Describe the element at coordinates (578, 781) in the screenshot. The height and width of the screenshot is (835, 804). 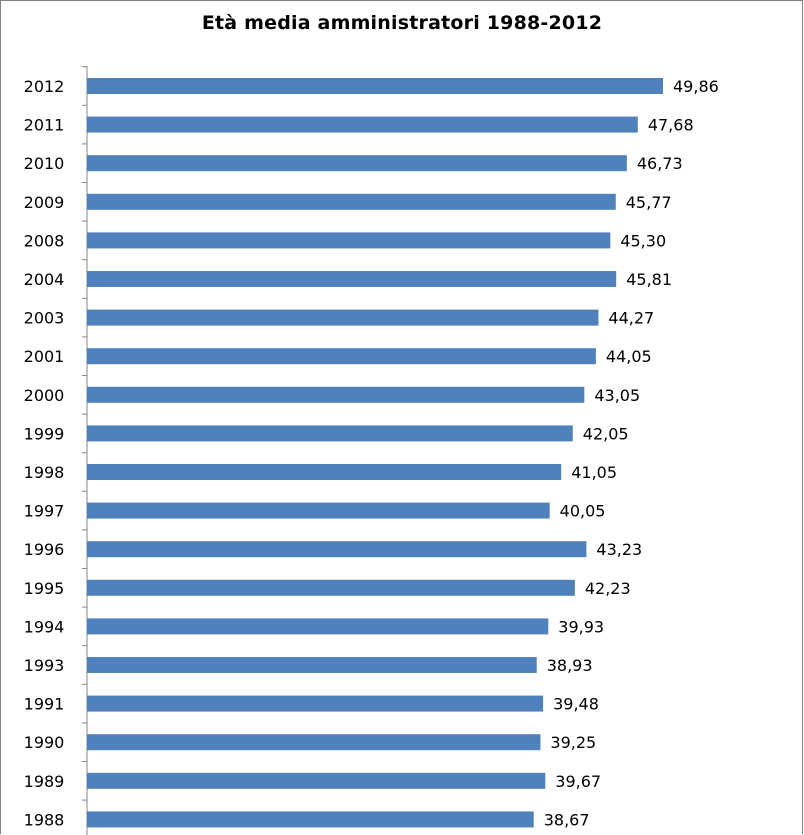
I see `value-label: 39,67` at that location.